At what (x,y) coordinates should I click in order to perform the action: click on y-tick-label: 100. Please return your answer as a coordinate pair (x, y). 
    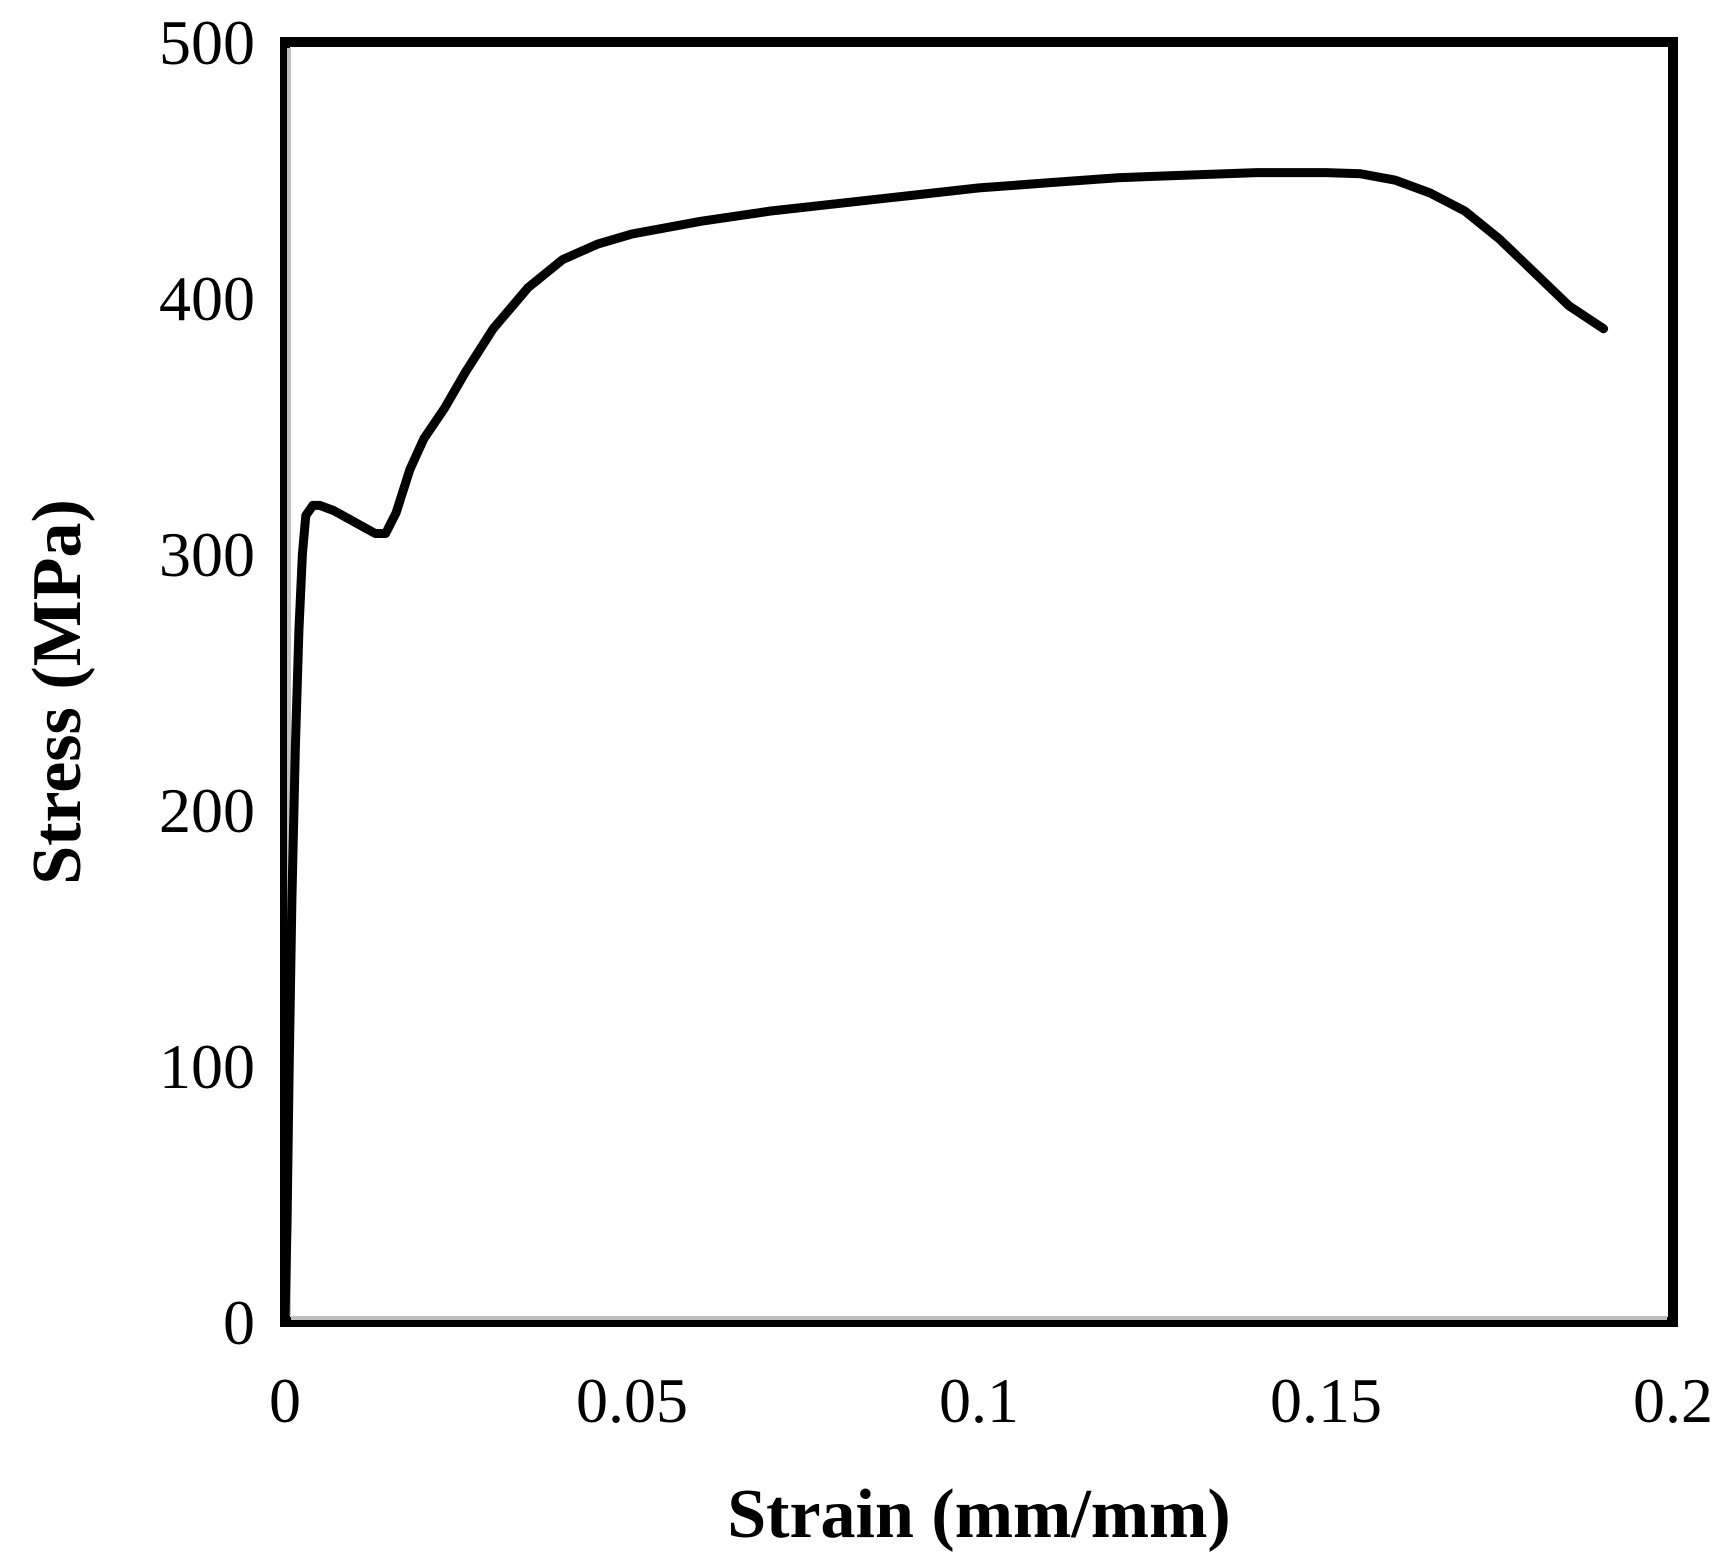
    Looking at the image, I should click on (207, 1066).